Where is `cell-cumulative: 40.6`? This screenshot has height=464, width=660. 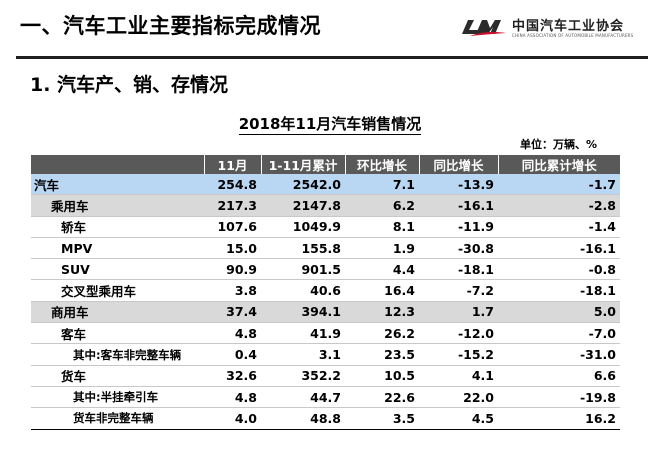
cell-cumulative: 40.6 is located at coordinates (303, 290).